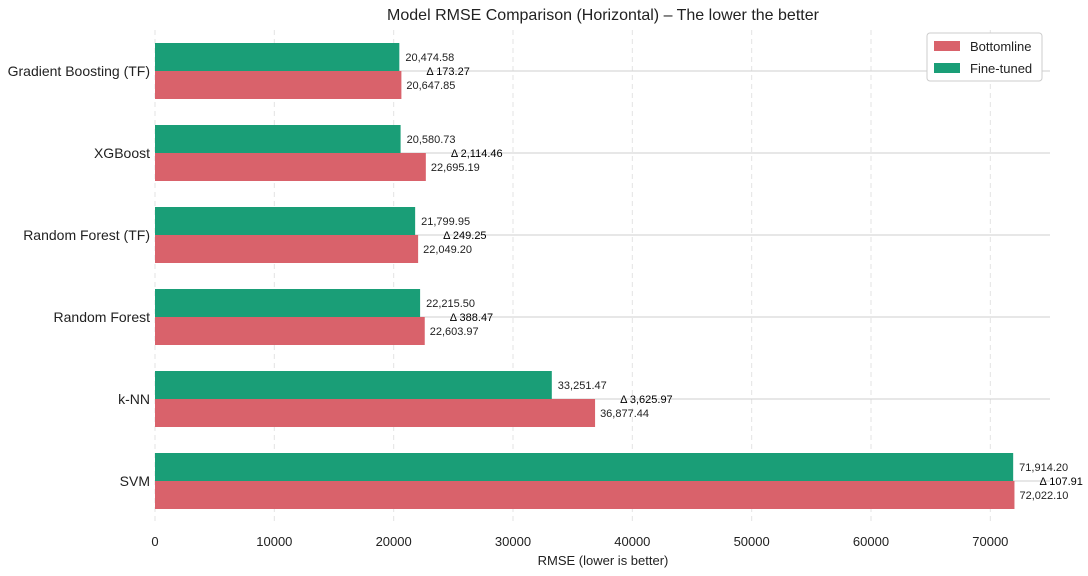 This screenshot has height=576, width=1088. Describe the element at coordinates (375, 413) in the screenshot. I see `bar-bottomline-k-nn` at that location.